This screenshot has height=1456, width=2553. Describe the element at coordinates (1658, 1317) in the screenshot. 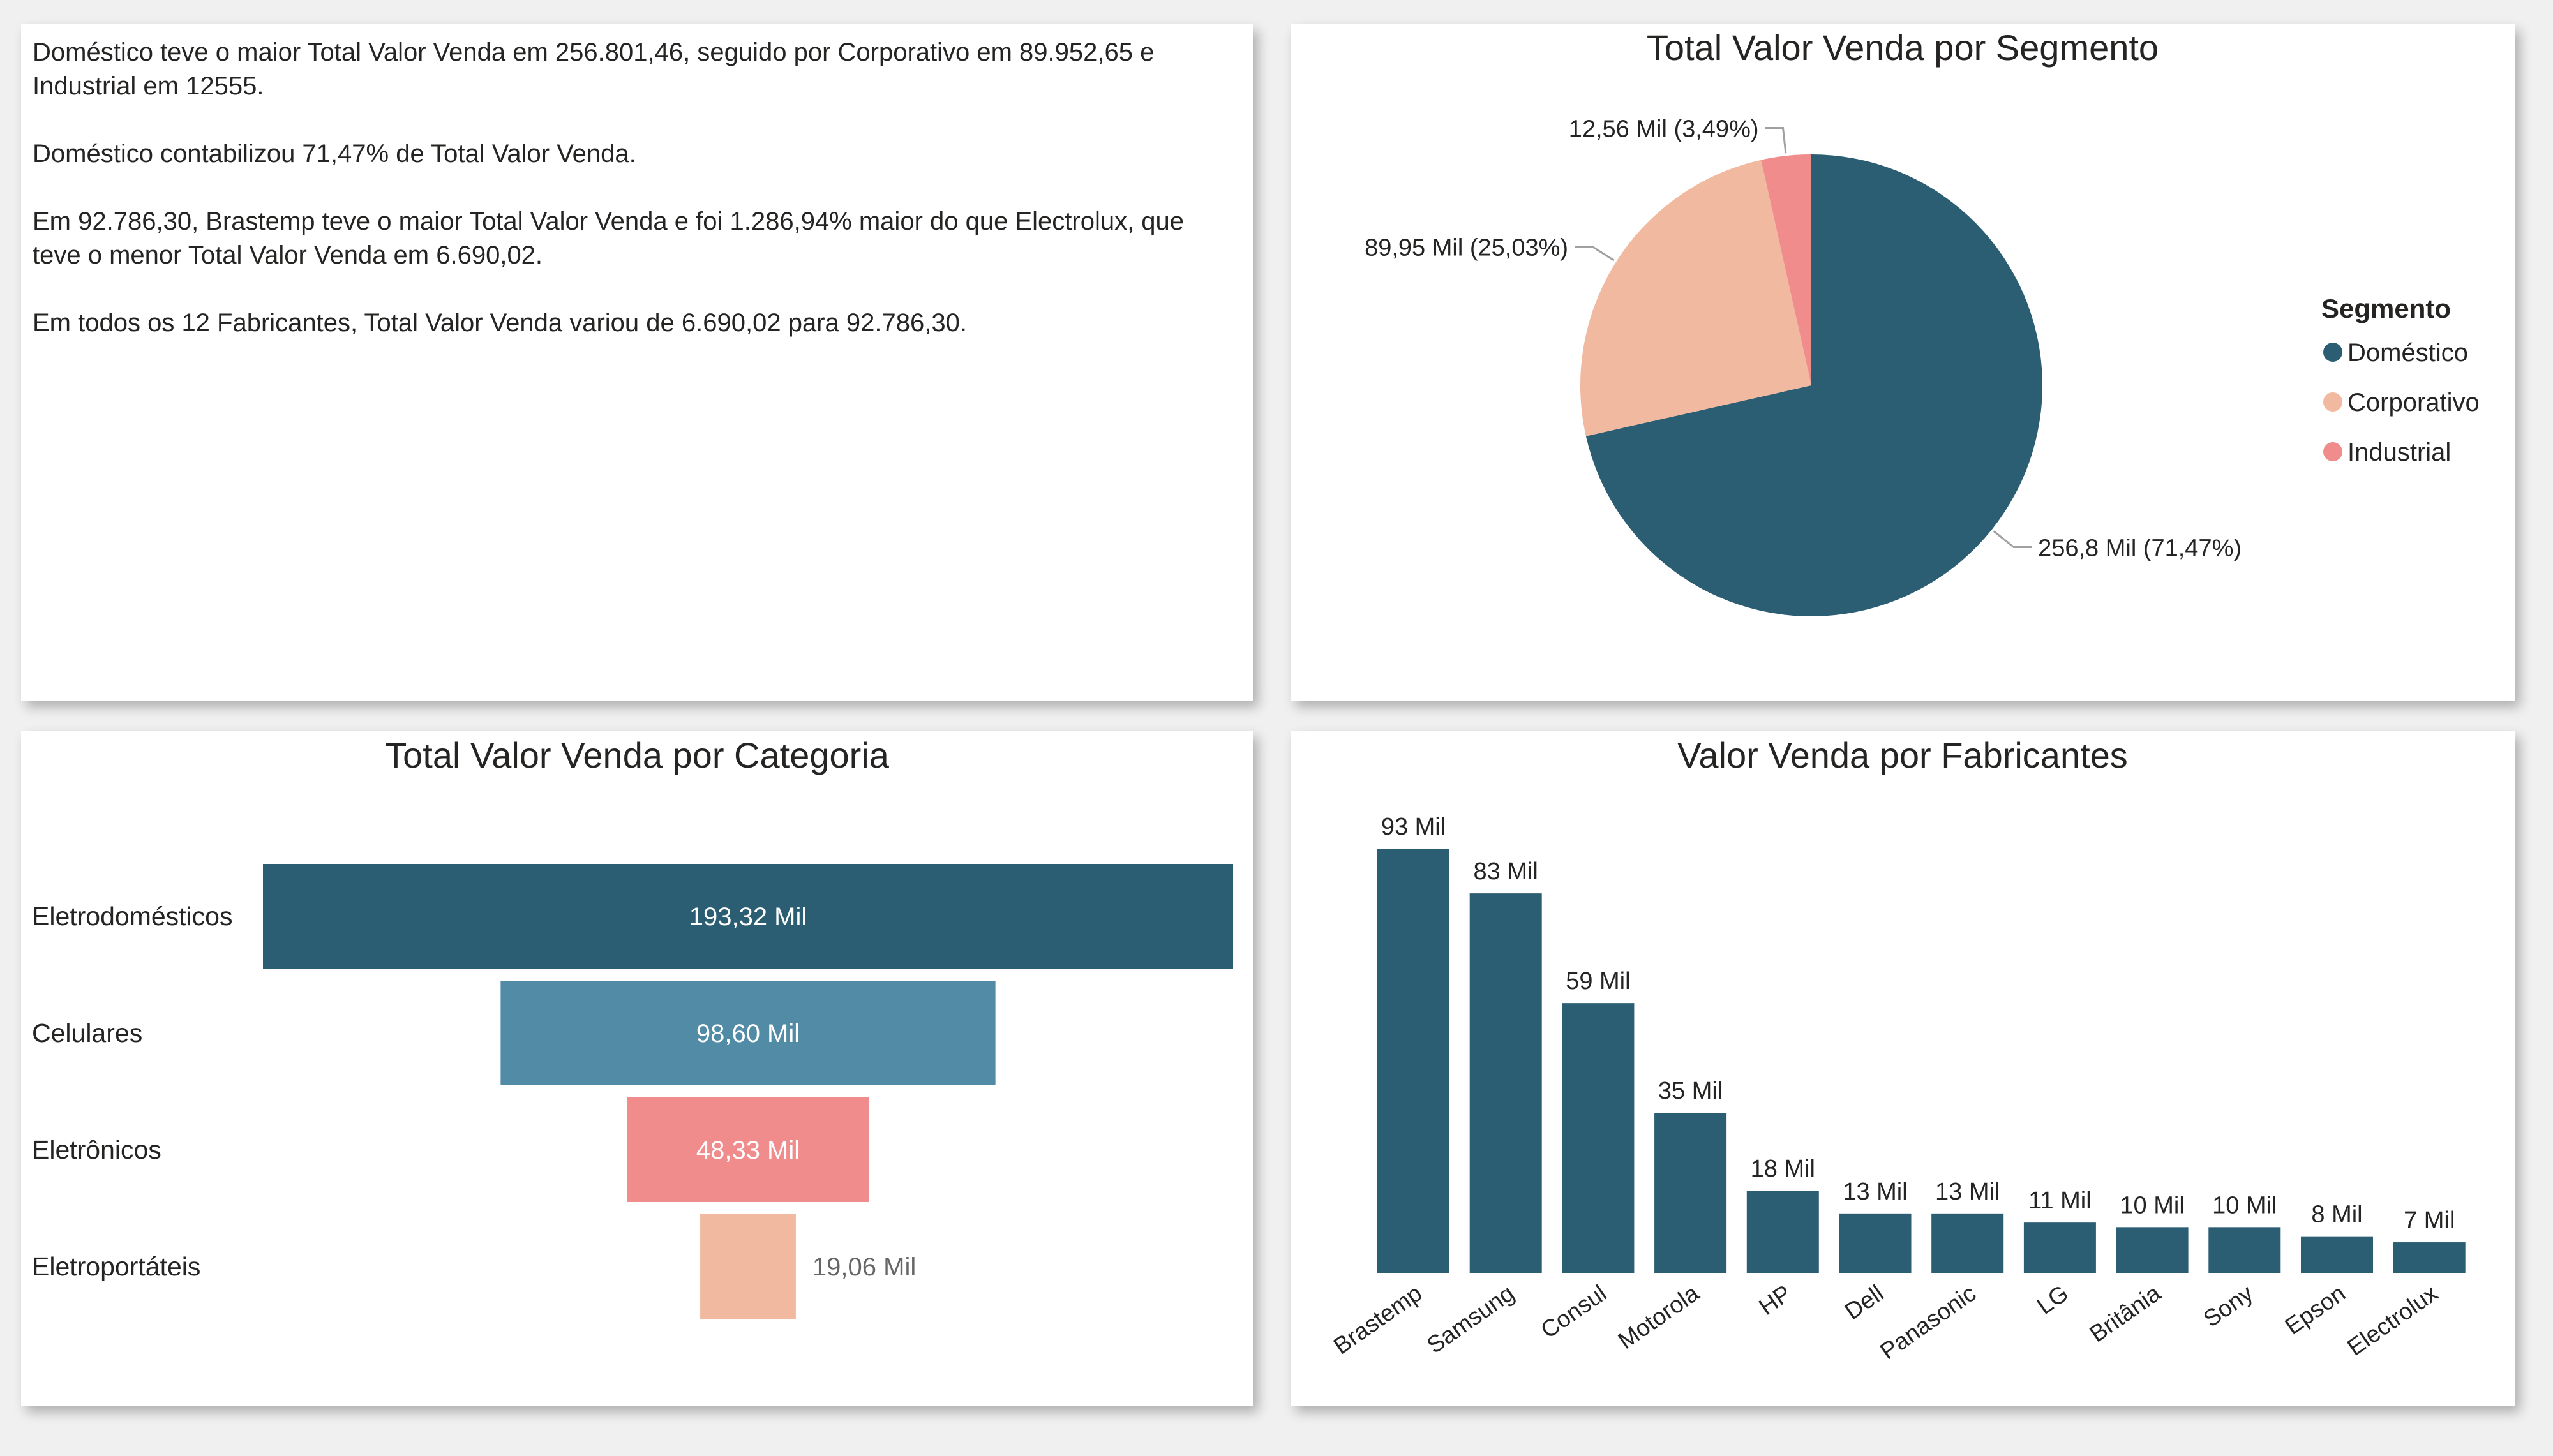

I see `x-tick-label: Motorola` at that location.